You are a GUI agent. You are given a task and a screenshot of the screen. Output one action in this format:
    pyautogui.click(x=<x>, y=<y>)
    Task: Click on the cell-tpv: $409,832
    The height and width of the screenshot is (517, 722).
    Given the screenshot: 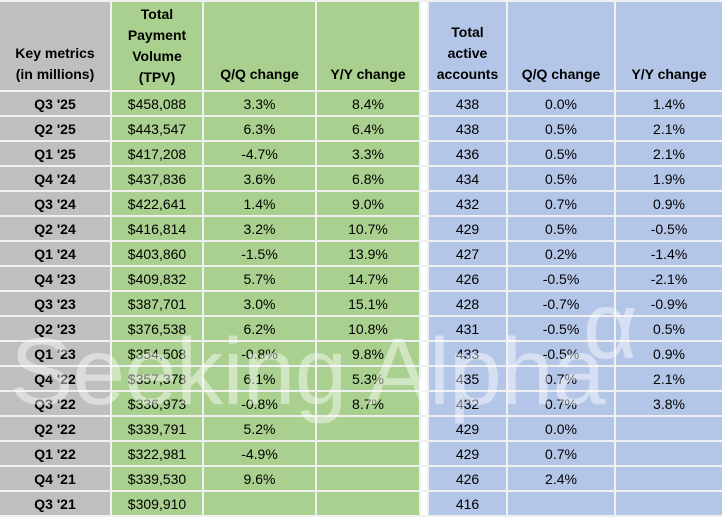 What is the action you would take?
    pyautogui.click(x=157, y=278)
    